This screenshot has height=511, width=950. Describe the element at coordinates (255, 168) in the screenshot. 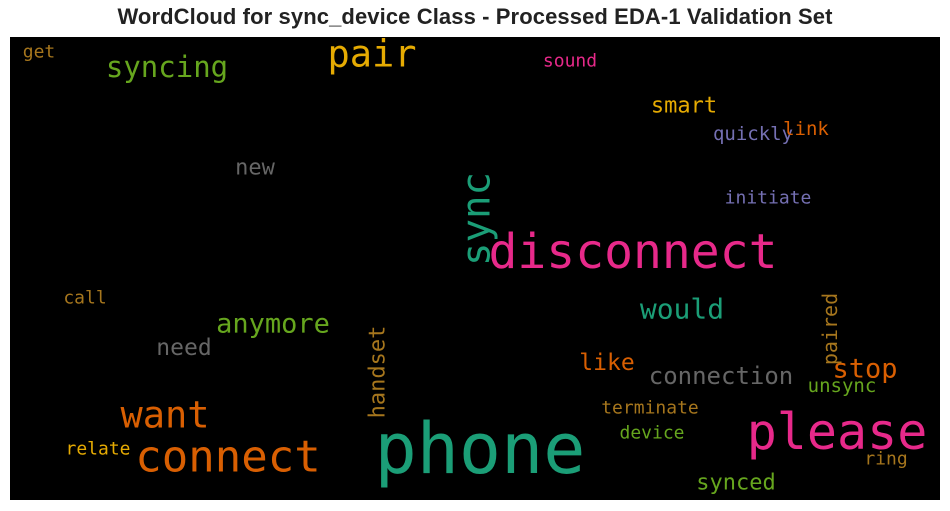

I see `word-new: new` at that location.